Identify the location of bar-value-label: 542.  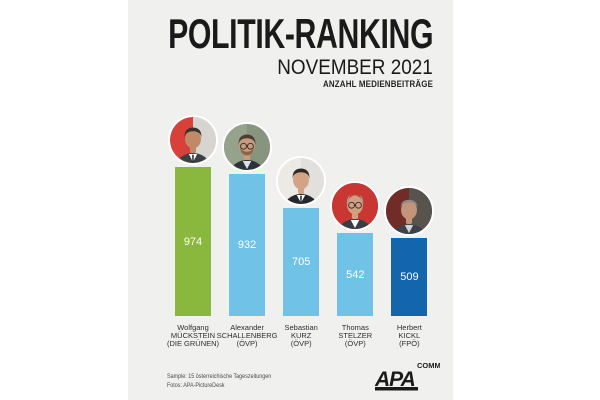
(355, 274).